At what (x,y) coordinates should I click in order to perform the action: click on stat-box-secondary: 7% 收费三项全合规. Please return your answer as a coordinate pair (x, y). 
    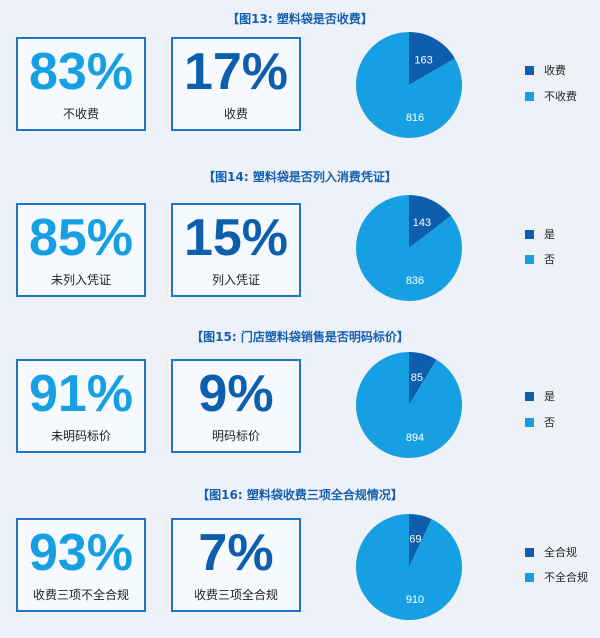
    Looking at the image, I should click on (236, 565).